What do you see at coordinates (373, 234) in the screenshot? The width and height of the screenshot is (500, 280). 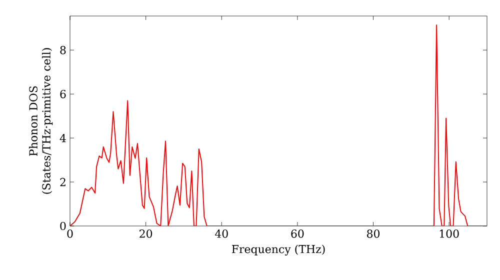 I see `x-tick-label: 80` at bounding box center [373, 234].